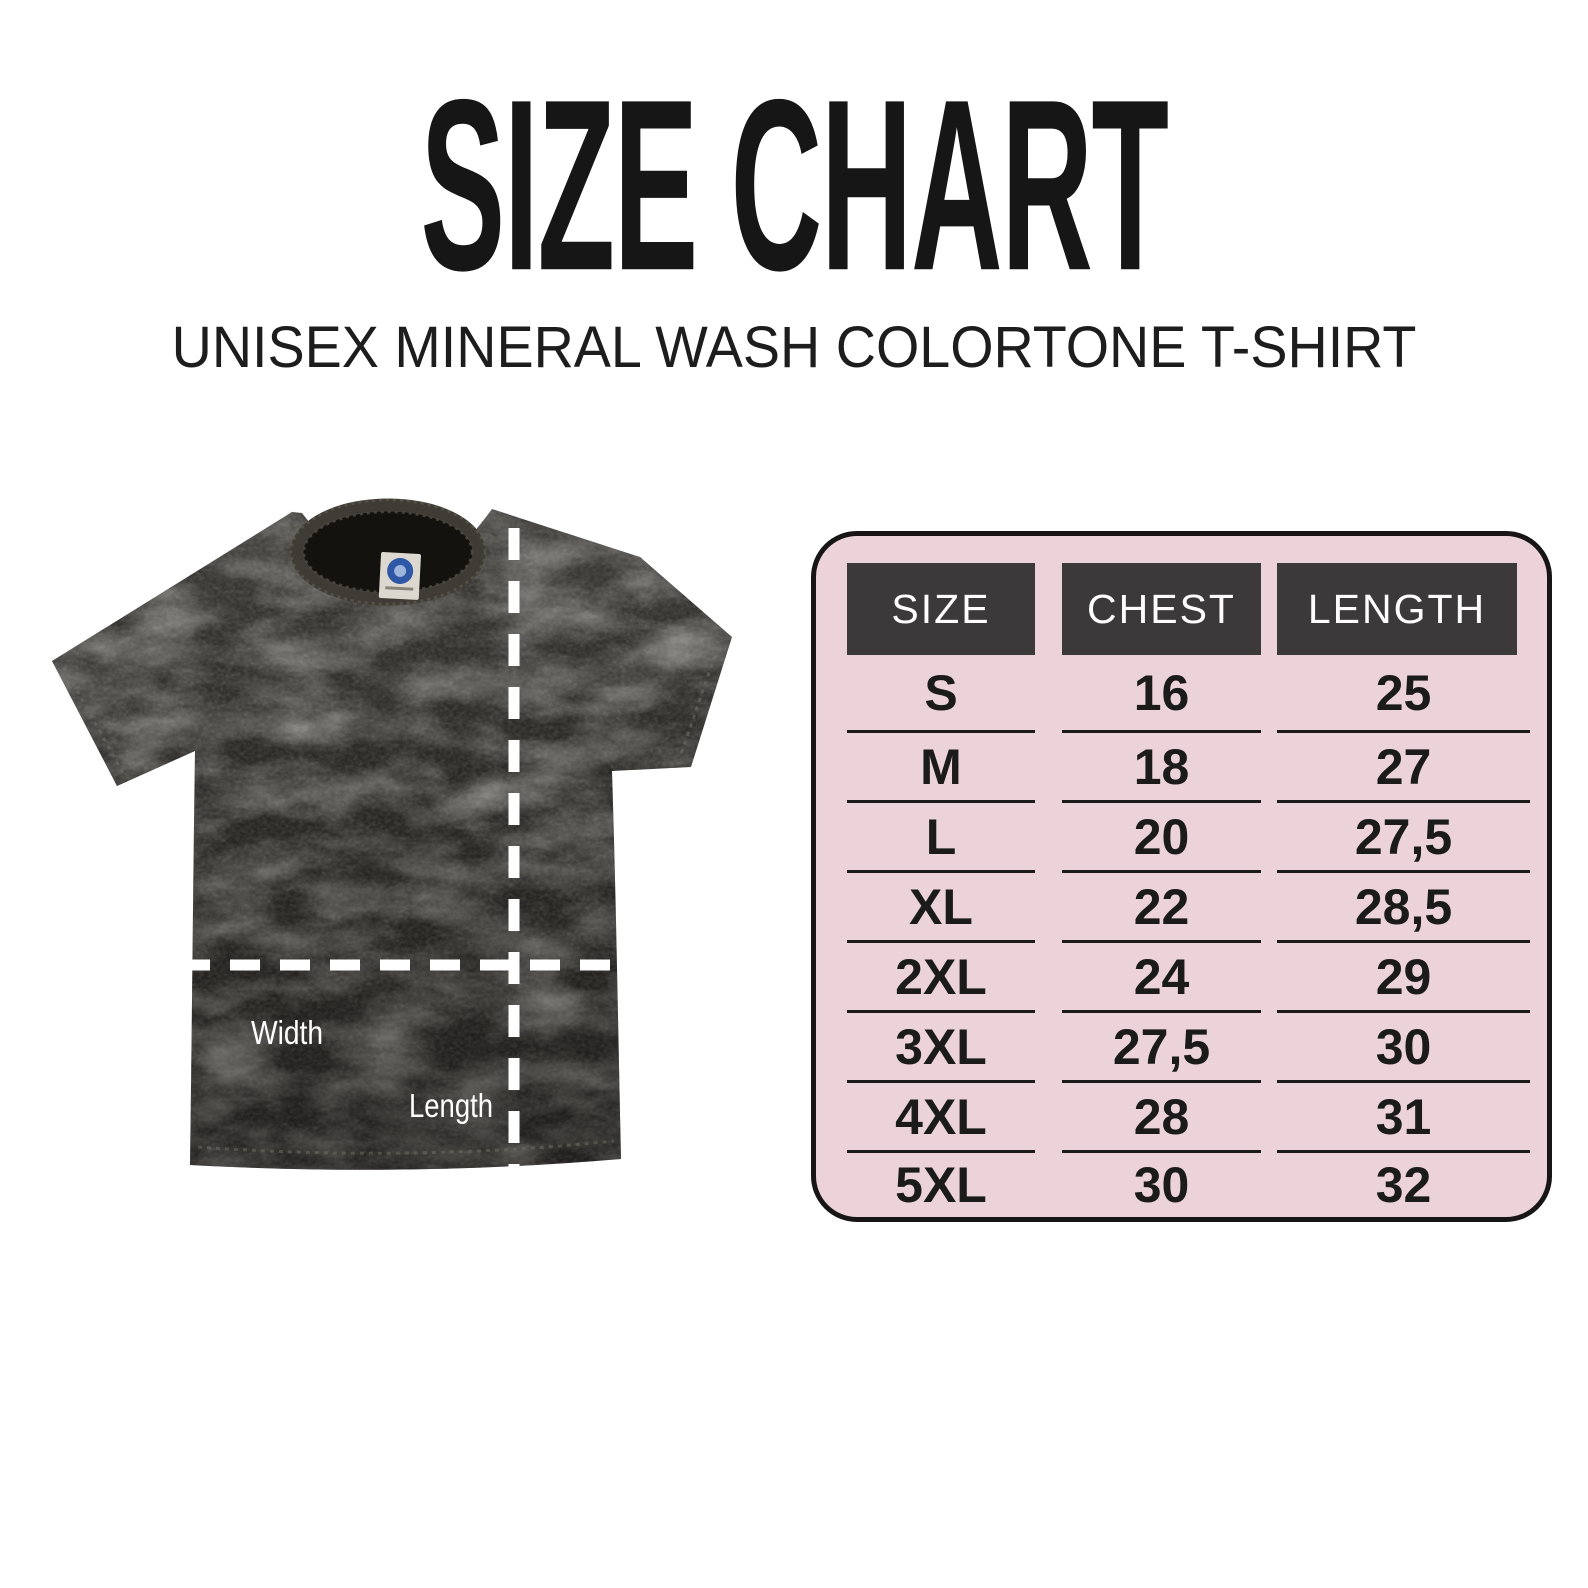  I want to click on size-value: XL, so click(941, 908).